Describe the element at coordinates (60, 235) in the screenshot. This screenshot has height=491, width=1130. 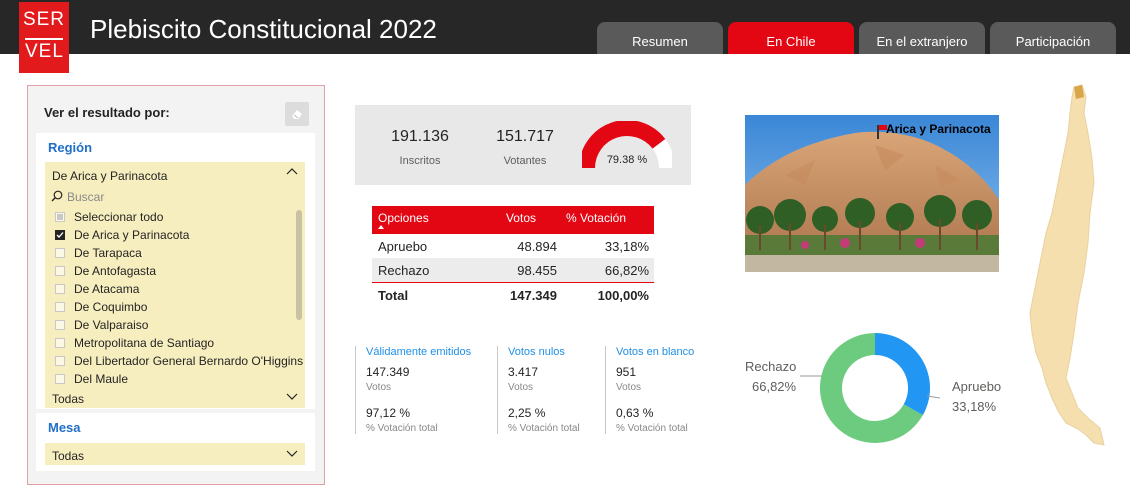
I see `checkbox-checked-icon` at that location.